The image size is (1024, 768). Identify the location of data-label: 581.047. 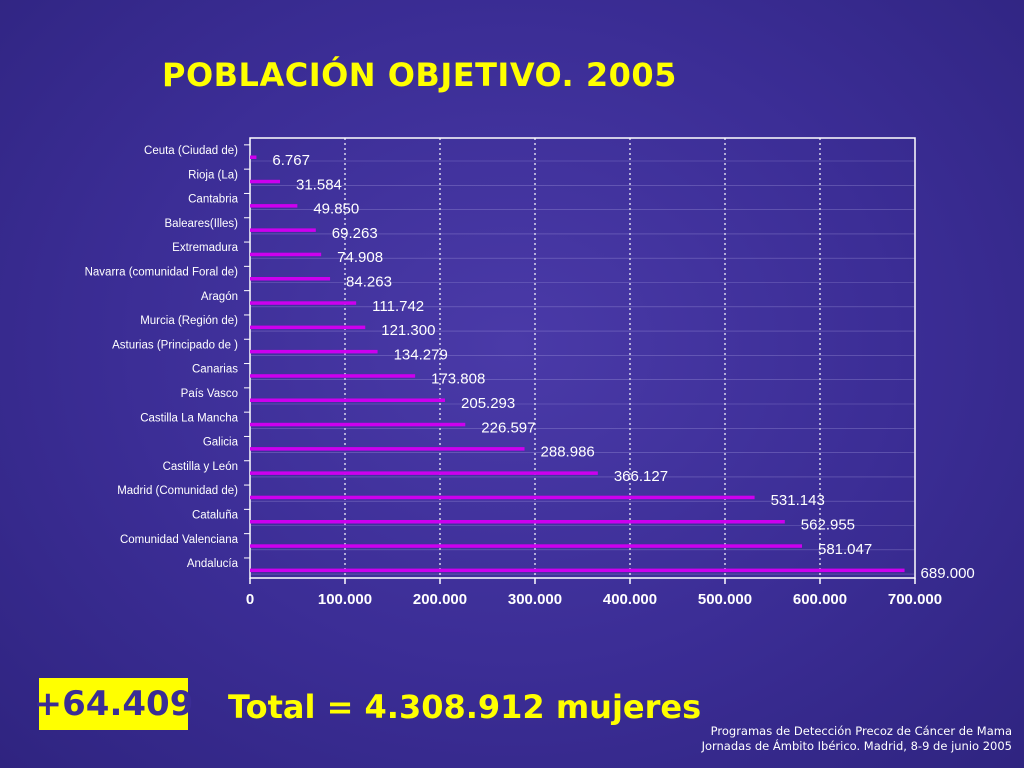
(845, 549).